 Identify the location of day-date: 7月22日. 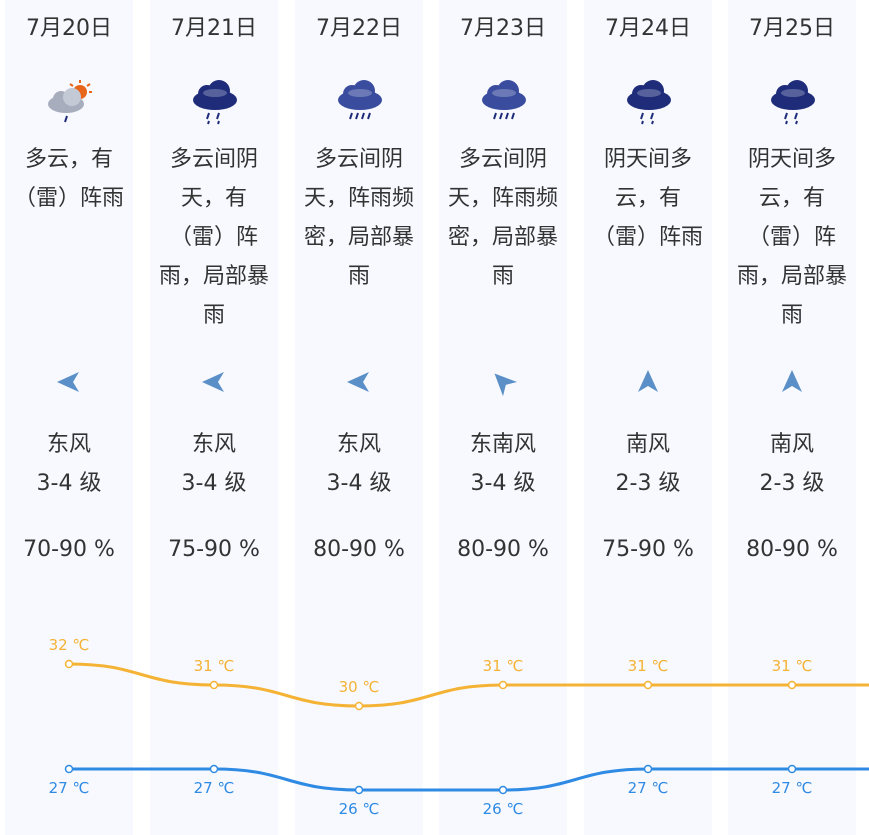
(359, 28).